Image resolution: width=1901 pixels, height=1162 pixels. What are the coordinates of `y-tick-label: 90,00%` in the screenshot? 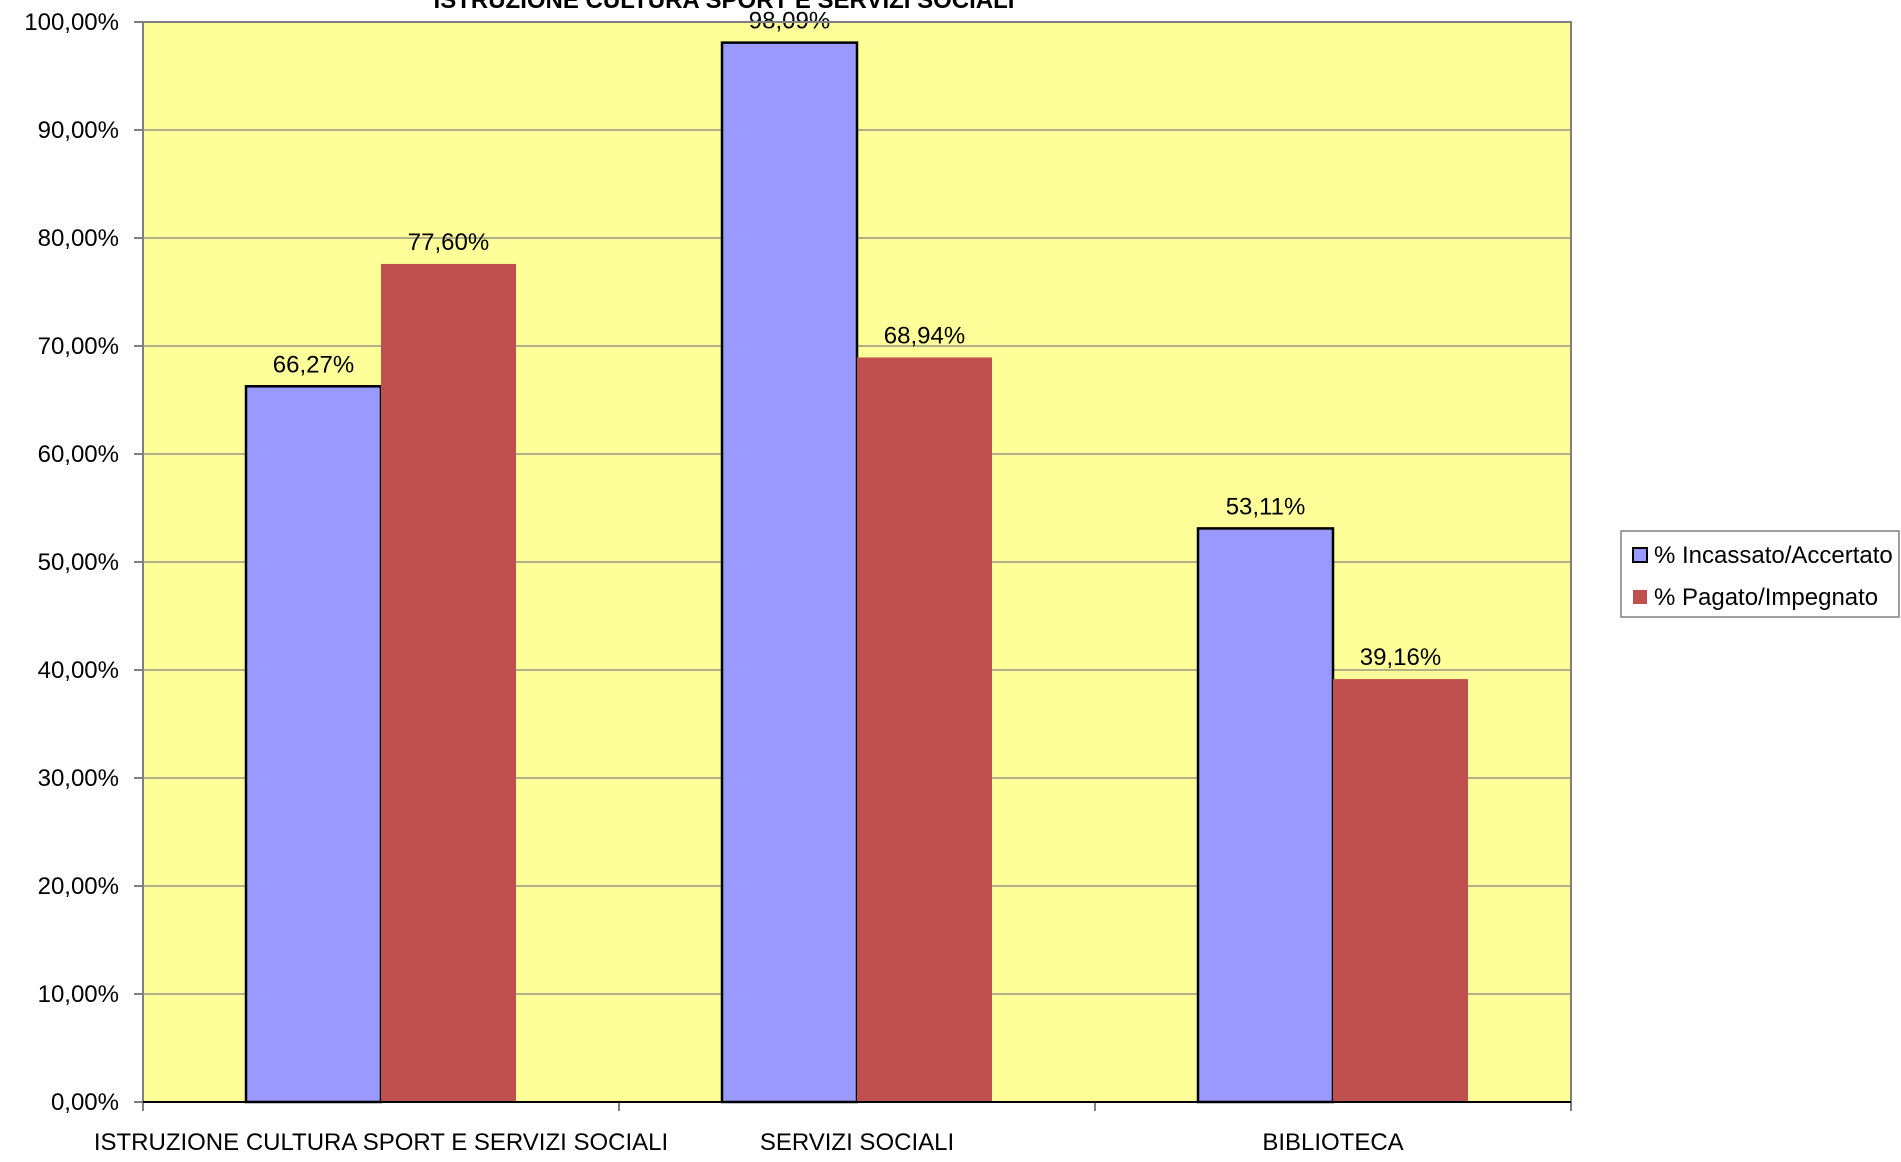 It's located at (78, 130).